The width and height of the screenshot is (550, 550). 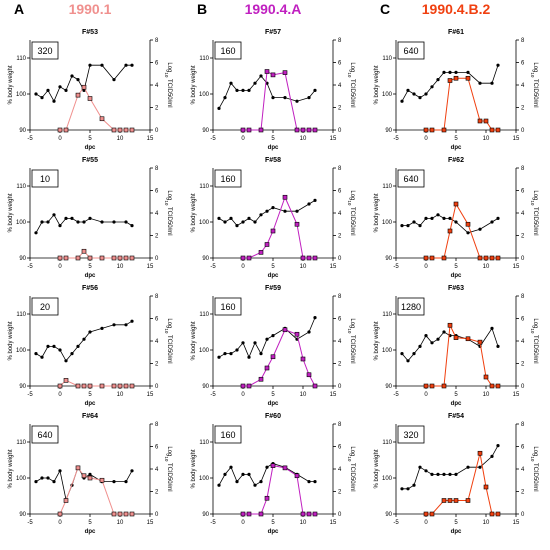 I want to click on y2-tick-label: 8, so click(x=157, y=297).